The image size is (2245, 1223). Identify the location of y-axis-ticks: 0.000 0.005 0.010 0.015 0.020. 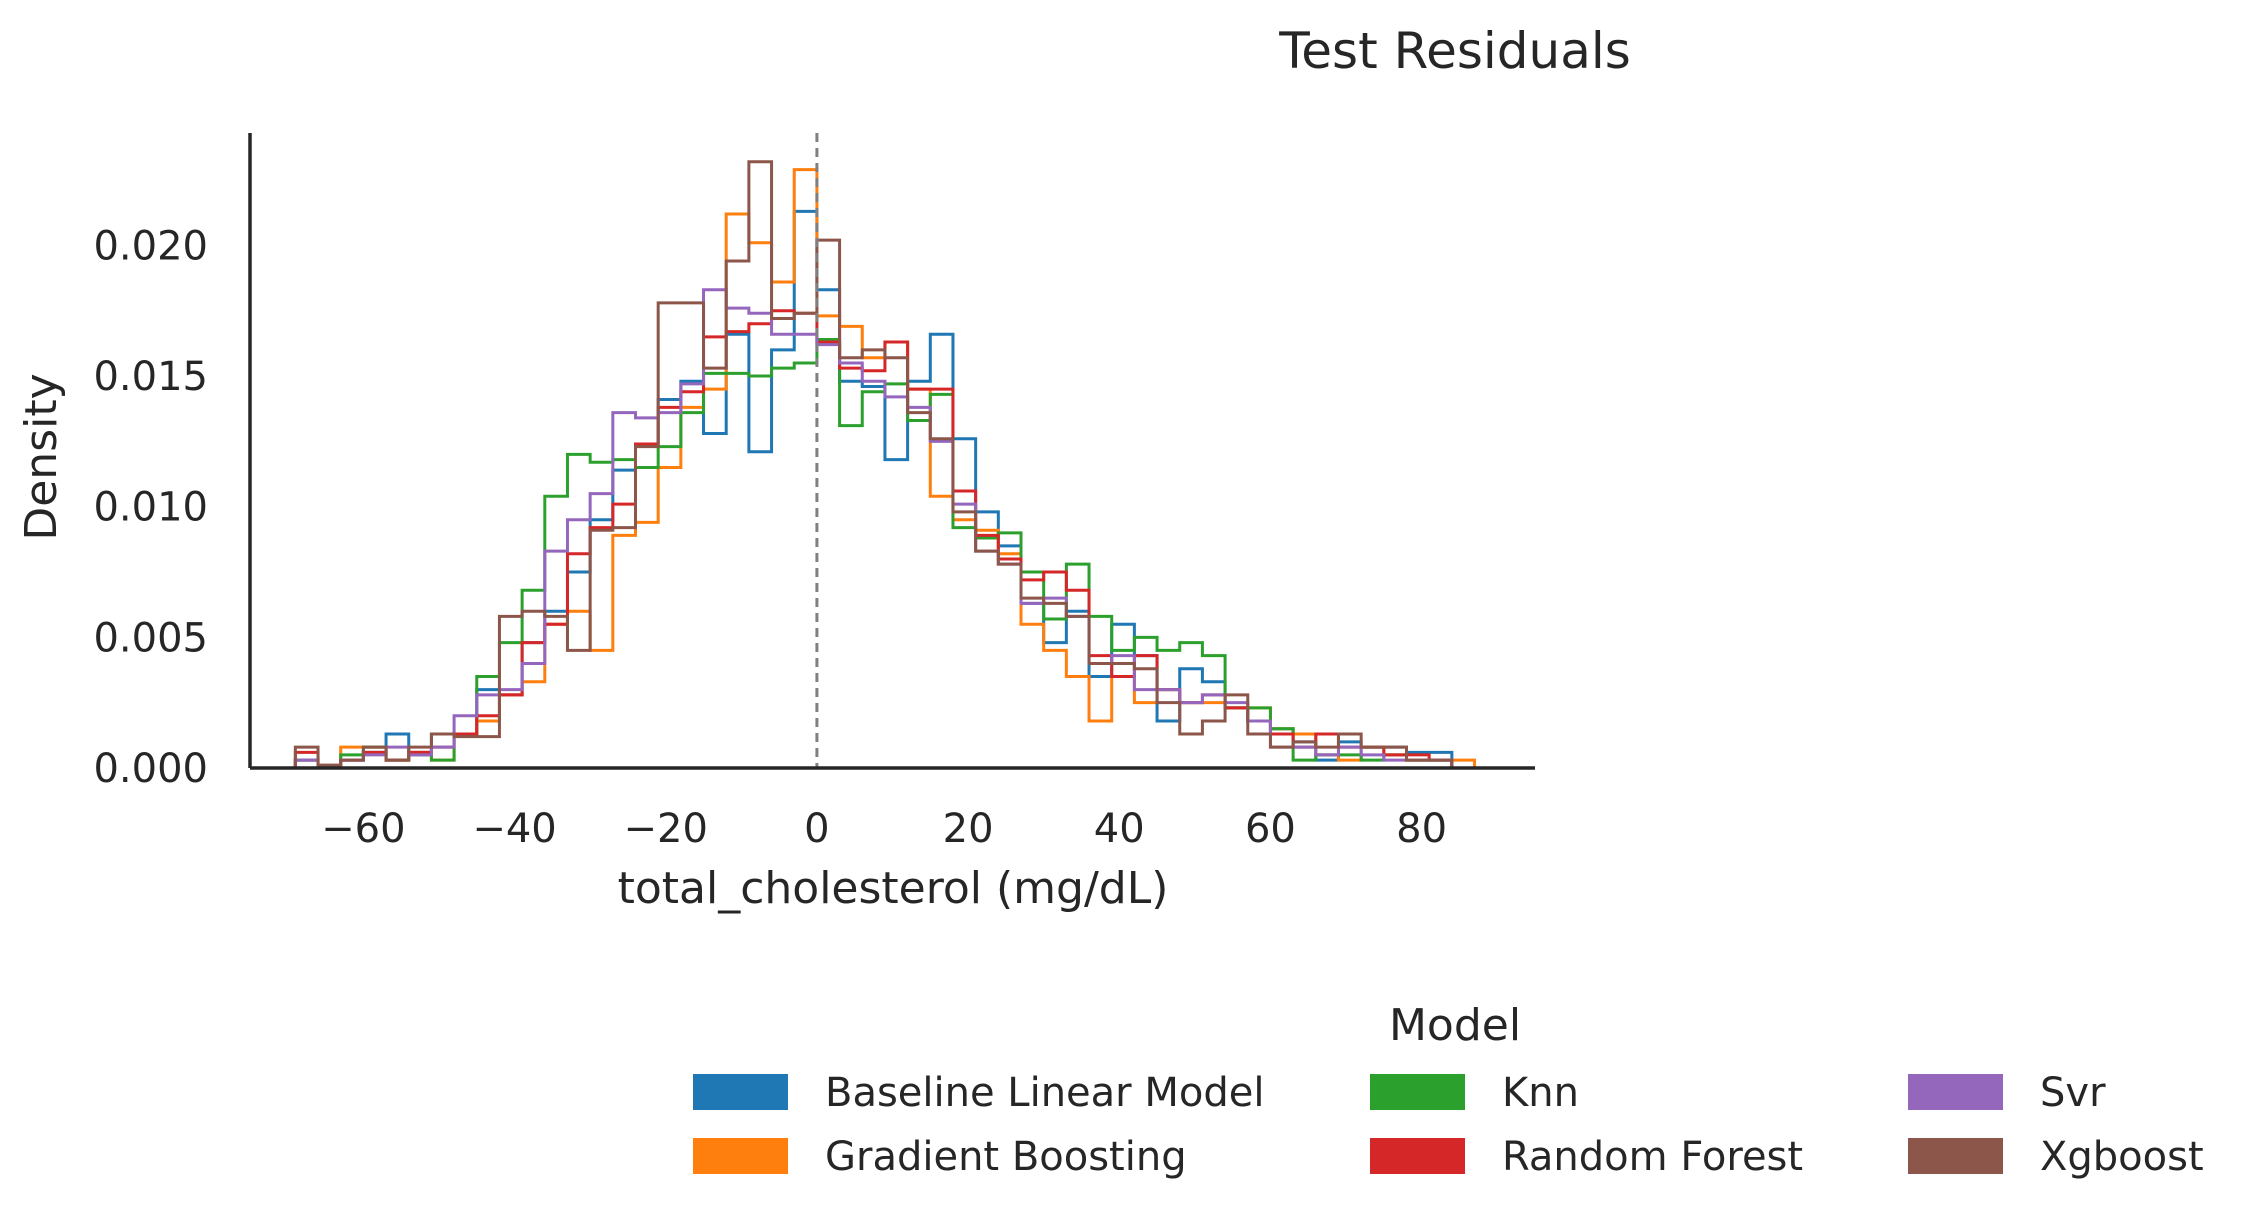
(150, 507).